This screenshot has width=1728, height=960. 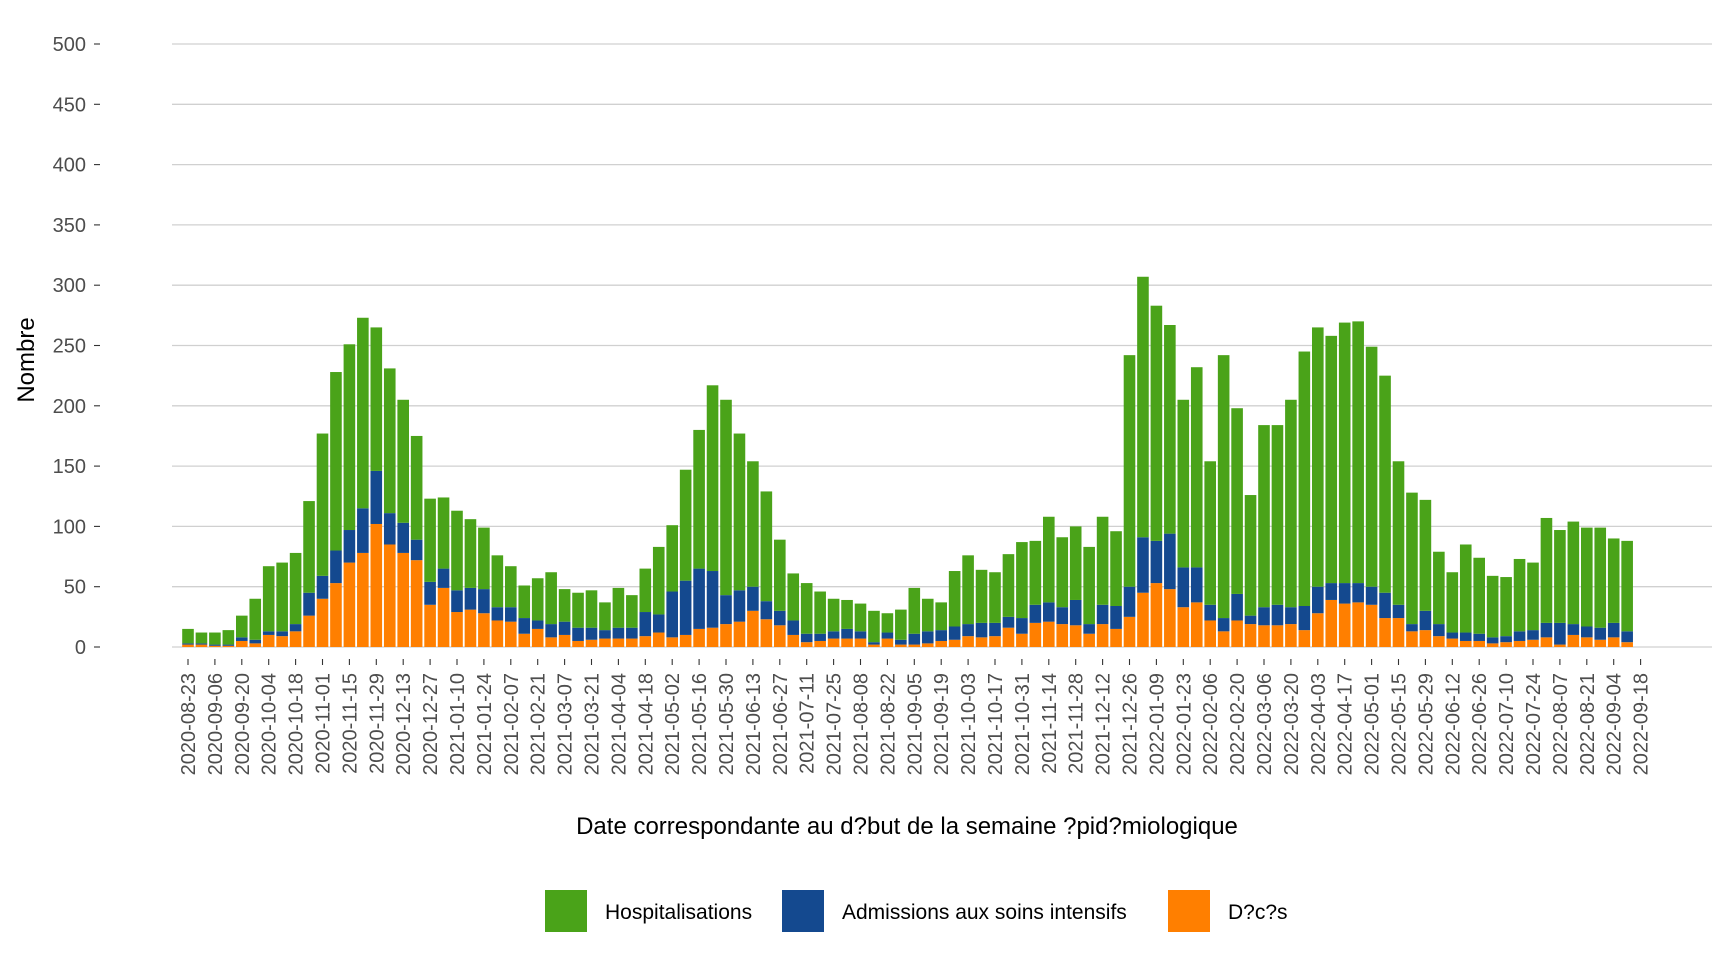 I want to click on x-tick-label: 2021-04-18, so click(x=646, y=724).